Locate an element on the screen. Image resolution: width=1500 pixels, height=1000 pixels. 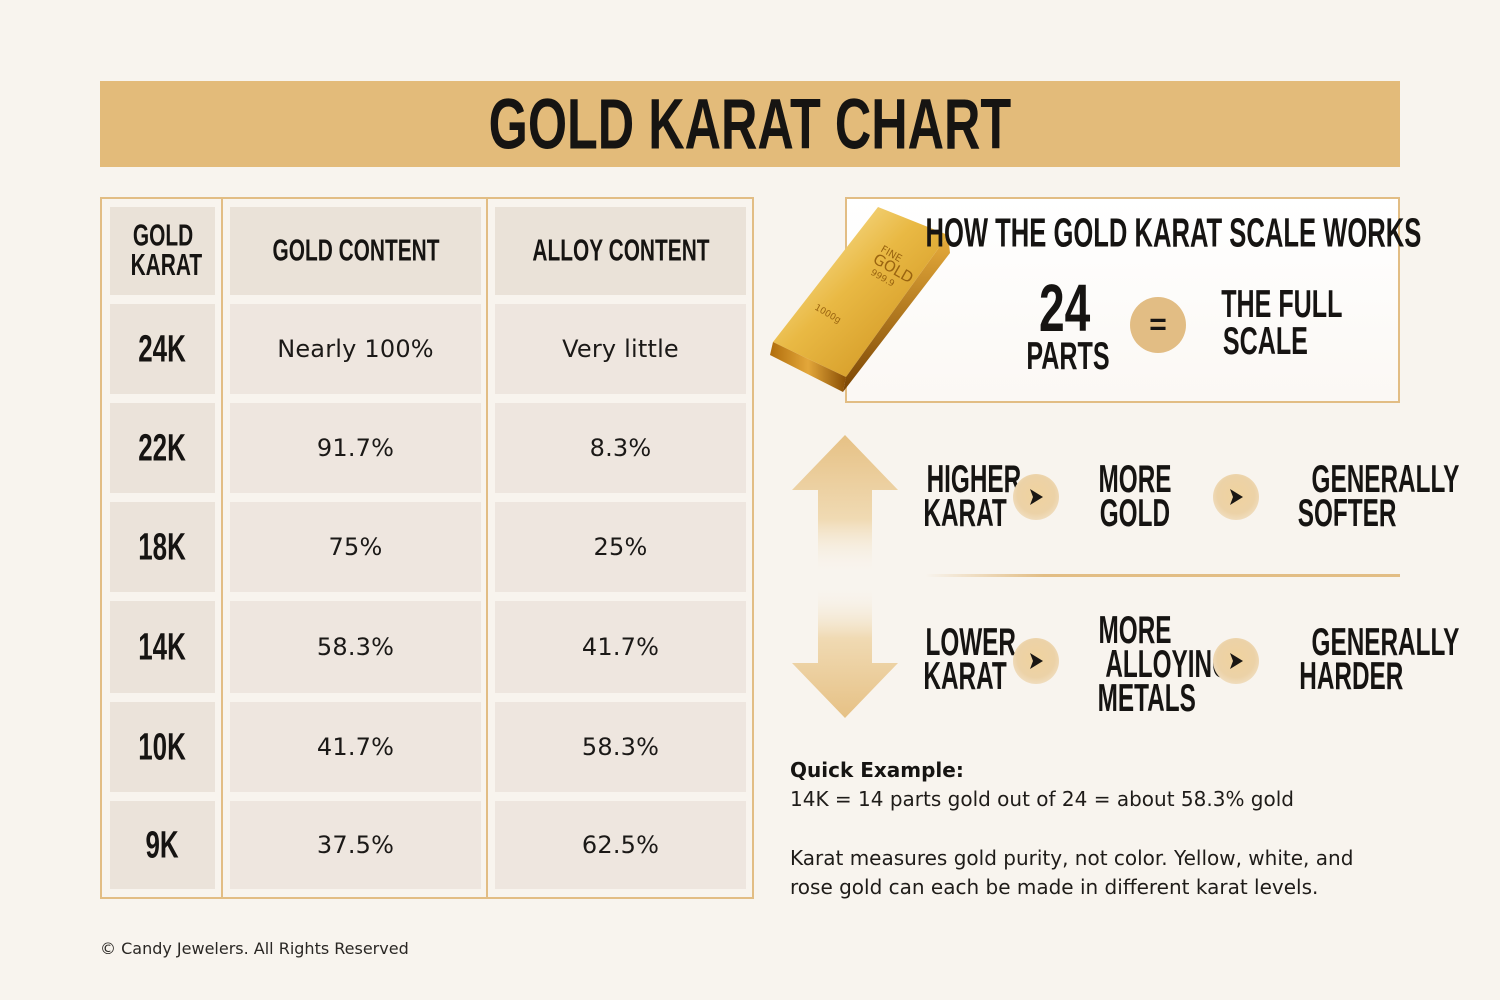
table-cell-alloy: 41.7% is located at coordinates (620, 647).